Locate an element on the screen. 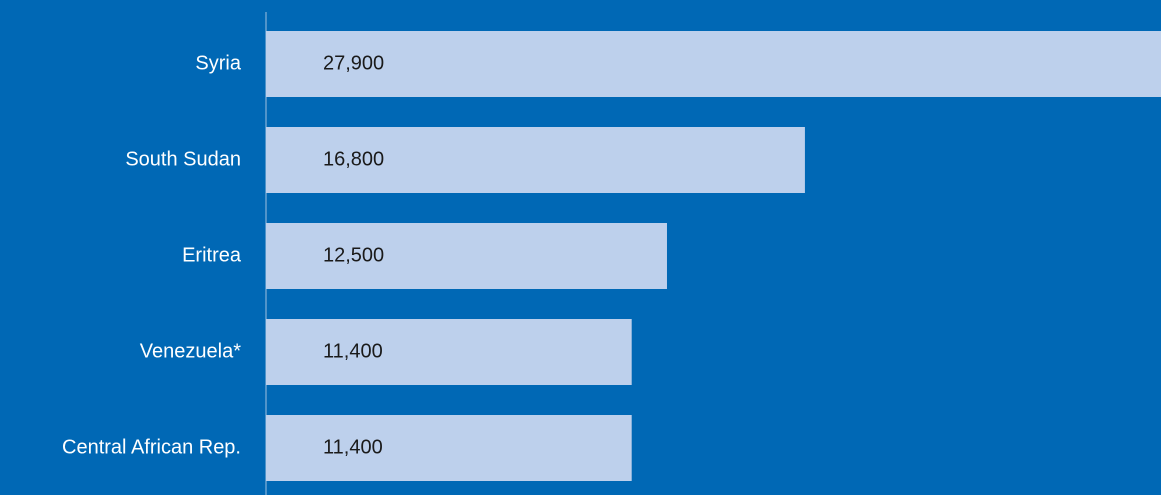  value-label: 16,800 is located at coordinates (353, 159).